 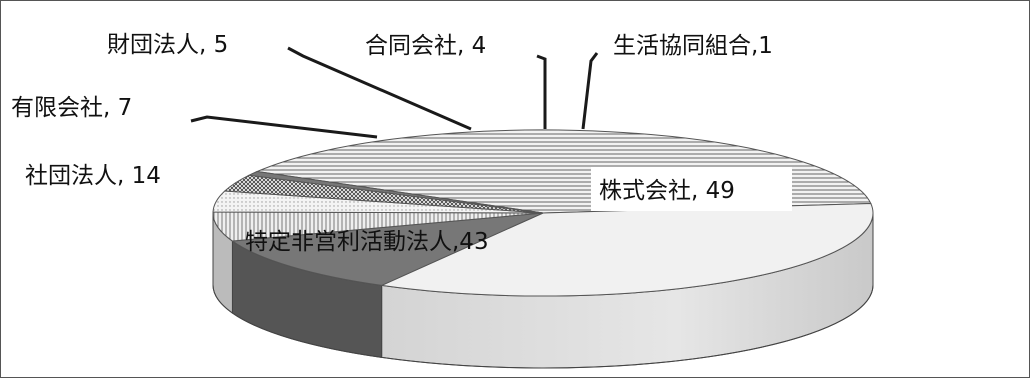 What do you see at coordinates (367, 242) in the screenshot?
I see `label-tokutei: 特定非営利活動法人,43` at bounding box center [367, 242].